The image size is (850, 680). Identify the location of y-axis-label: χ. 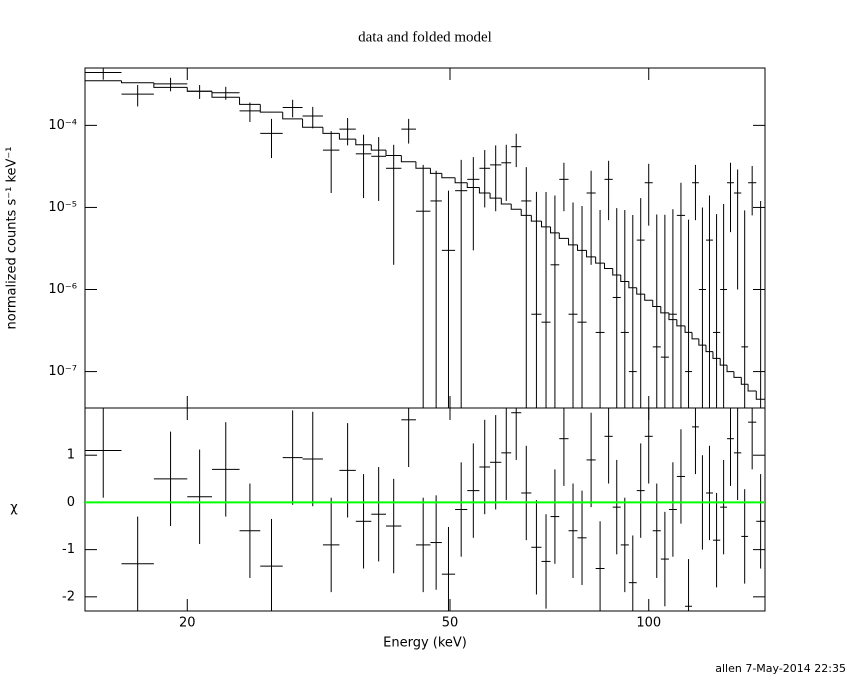
(14, 508).